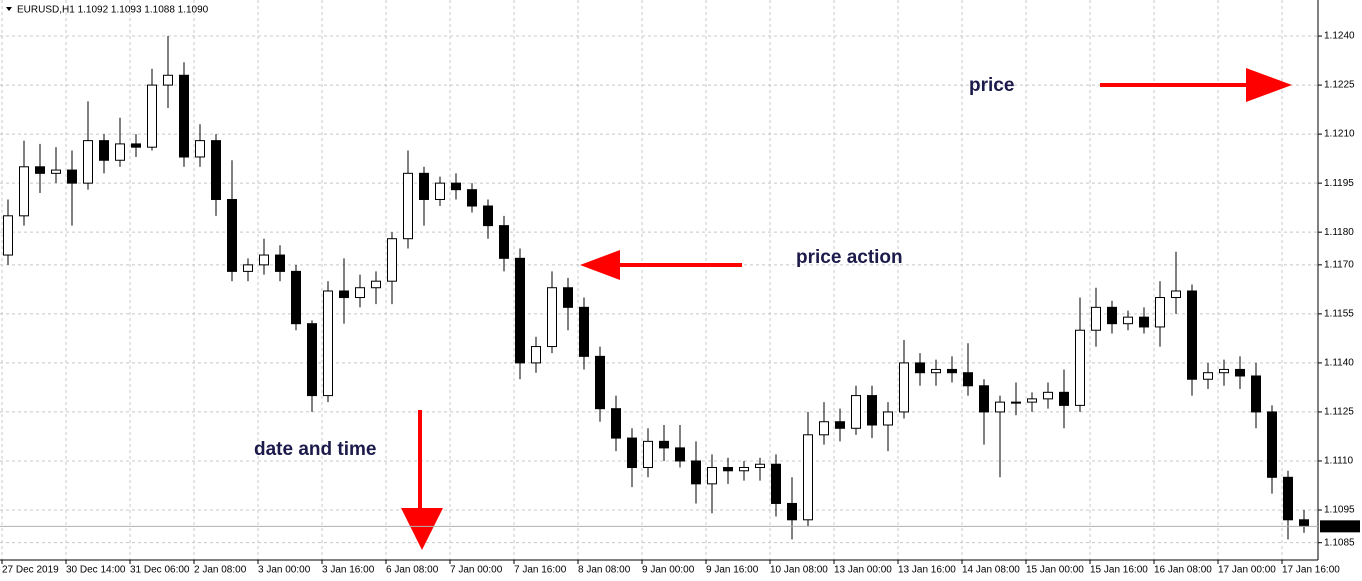  What do you see at coordinates (1339, 36) in the screenshot?
I see `y-tick-label: 1.1240` at bounding box center [1339, 36].